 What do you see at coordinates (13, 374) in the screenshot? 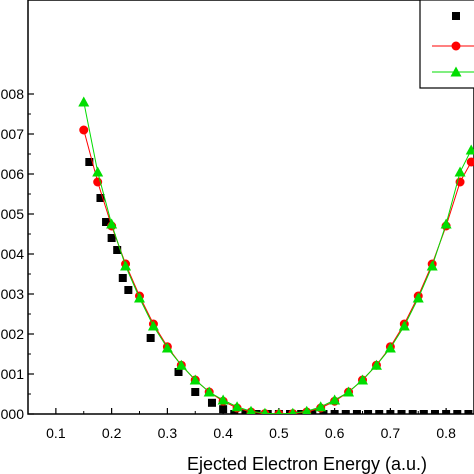
I see `y-tick-label: 001` at bounding box center [13, 374].